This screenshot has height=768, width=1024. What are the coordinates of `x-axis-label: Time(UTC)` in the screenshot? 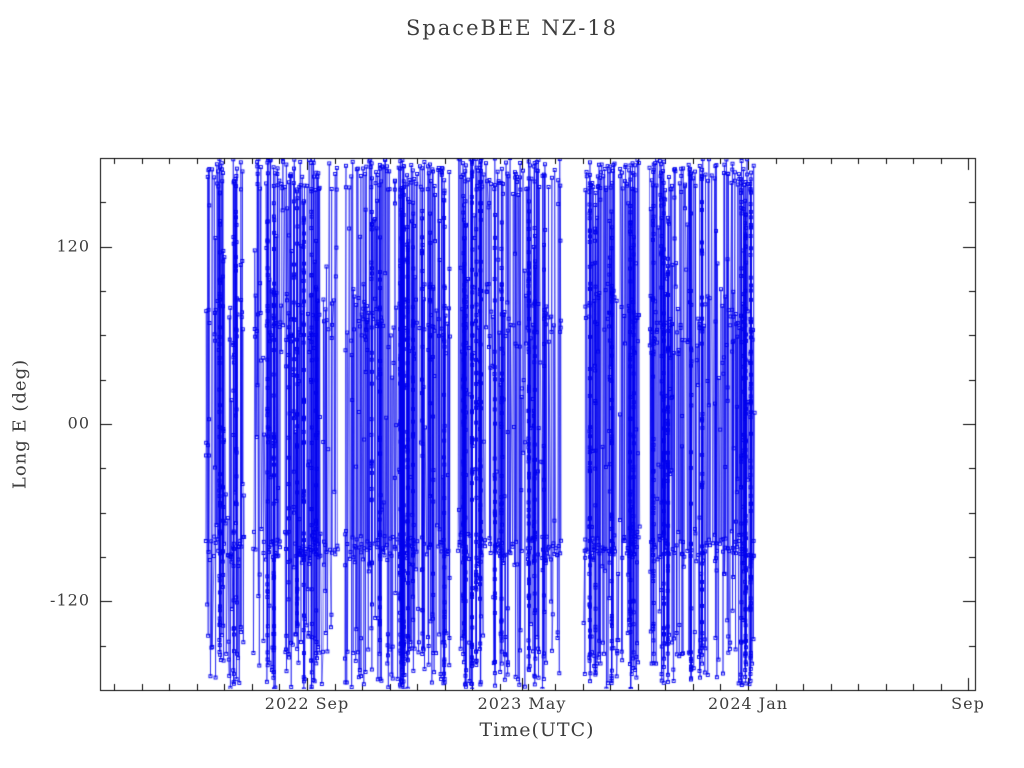 It's located at (537, 730).